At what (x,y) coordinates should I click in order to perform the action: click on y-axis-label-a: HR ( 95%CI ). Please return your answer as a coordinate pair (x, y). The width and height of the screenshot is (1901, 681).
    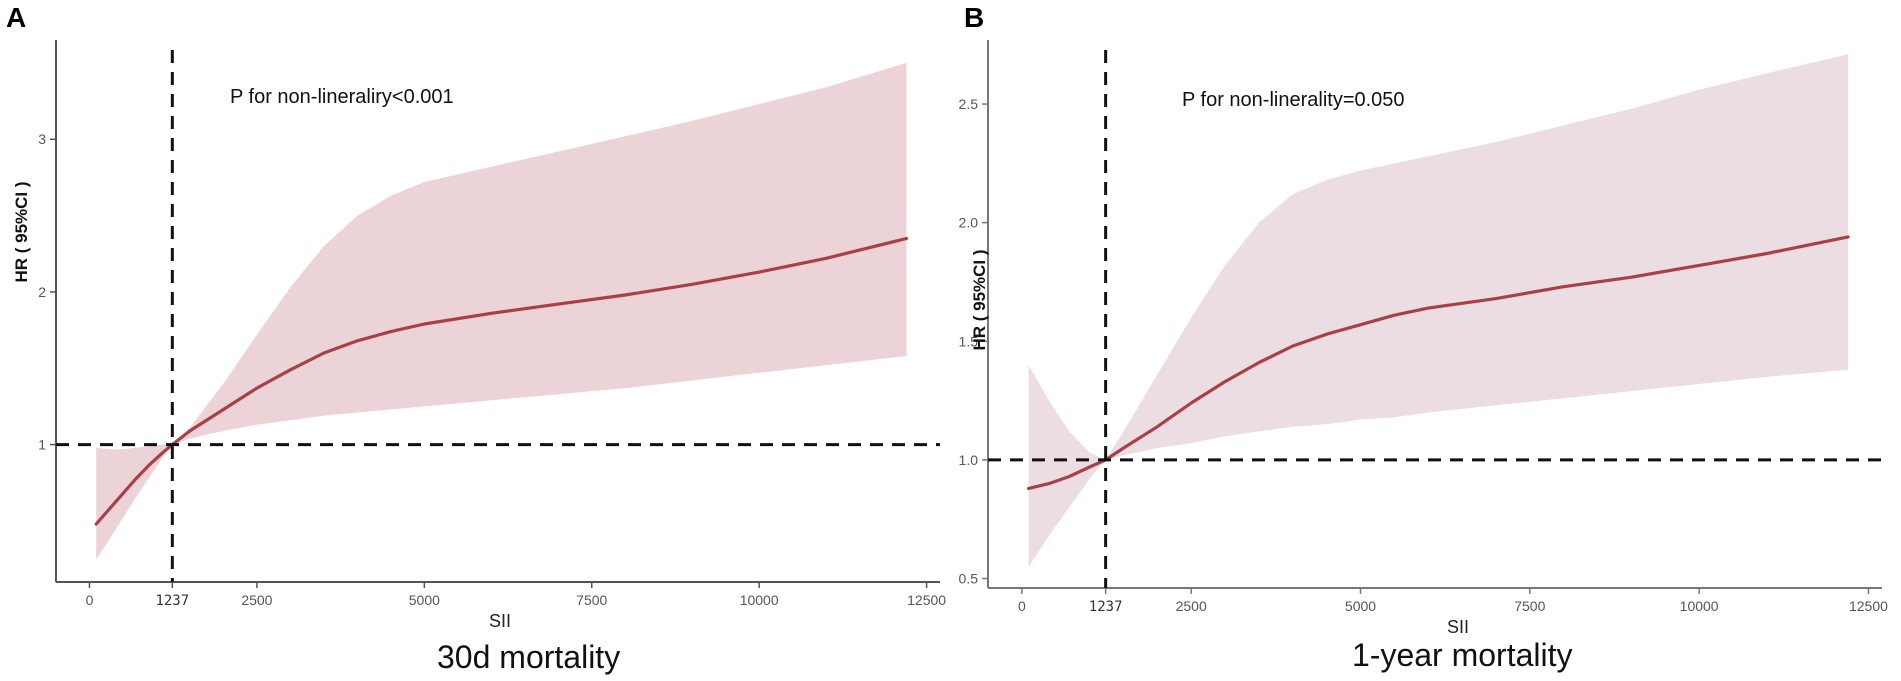
    Looking at the image, I should click on (21, 232).